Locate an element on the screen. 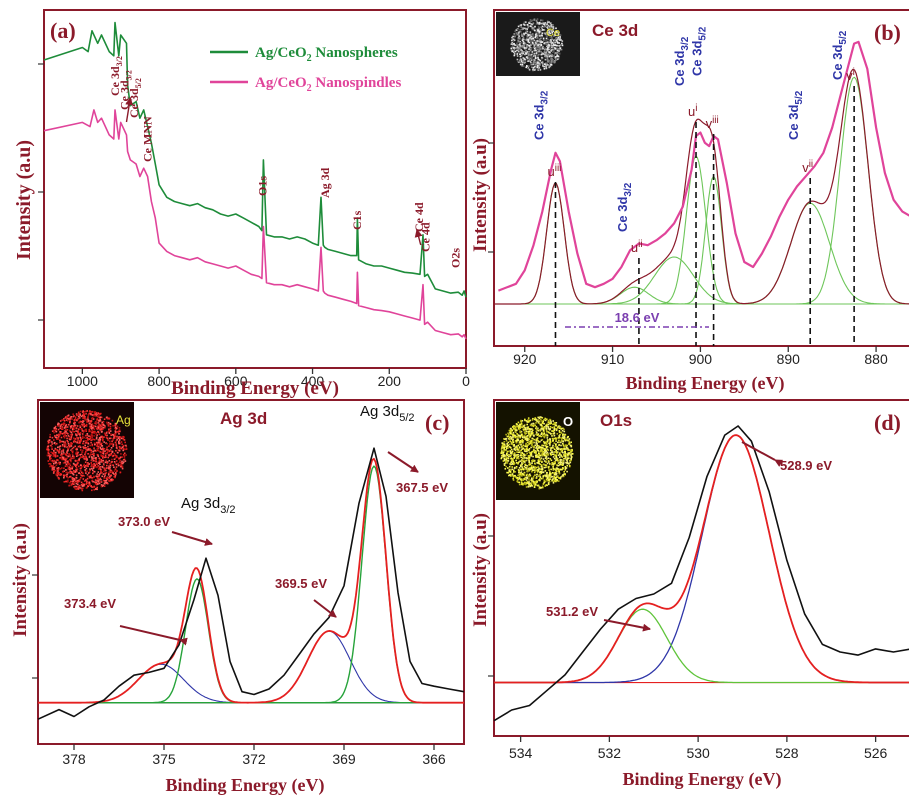 Image resolution: width=909 pixels, height=797 pixels. level-label: Ce 3d3/2 is located at coordinates (624, 207).